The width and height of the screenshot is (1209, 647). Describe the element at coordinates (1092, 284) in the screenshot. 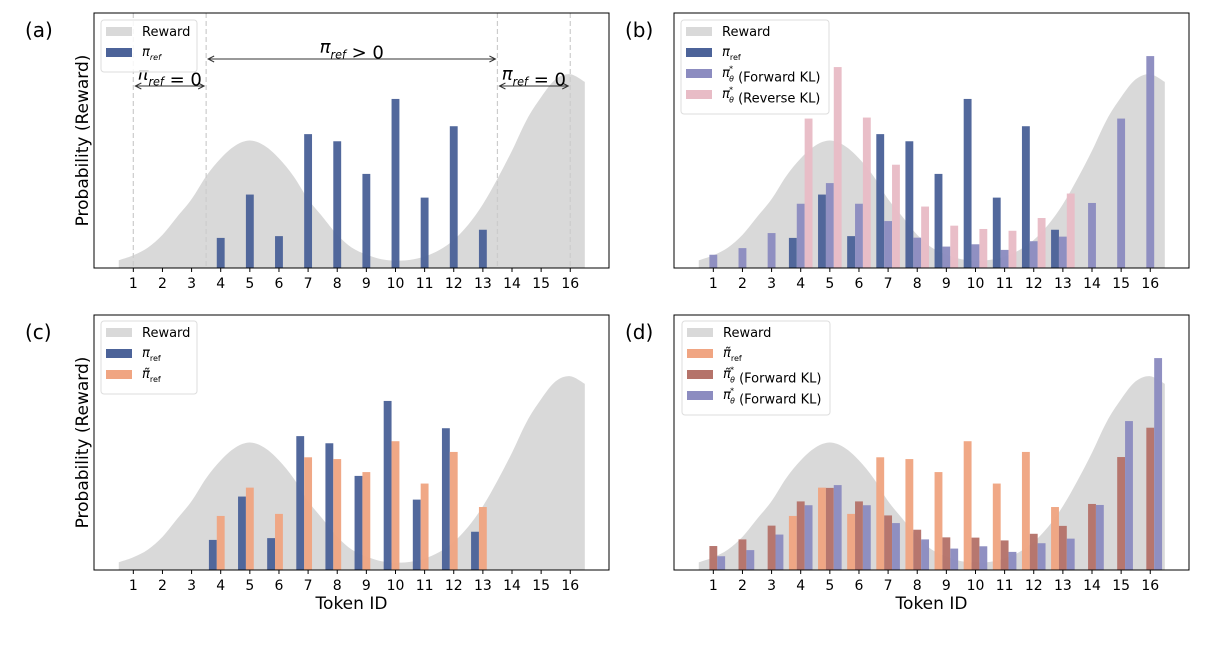

I see `x-tick-label: 14` at that location.